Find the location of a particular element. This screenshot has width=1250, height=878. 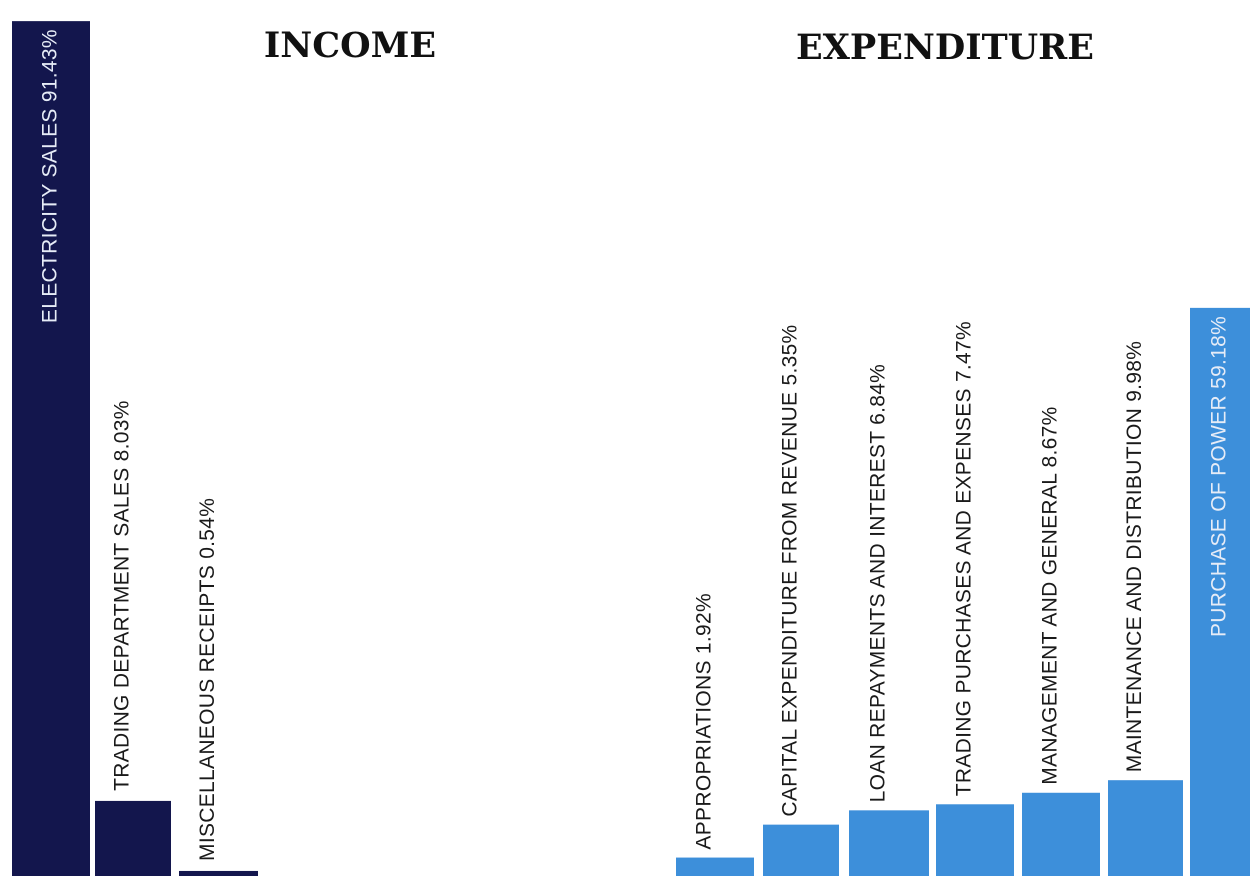

bar-management-and-general is located at coordinates (1061, 834).